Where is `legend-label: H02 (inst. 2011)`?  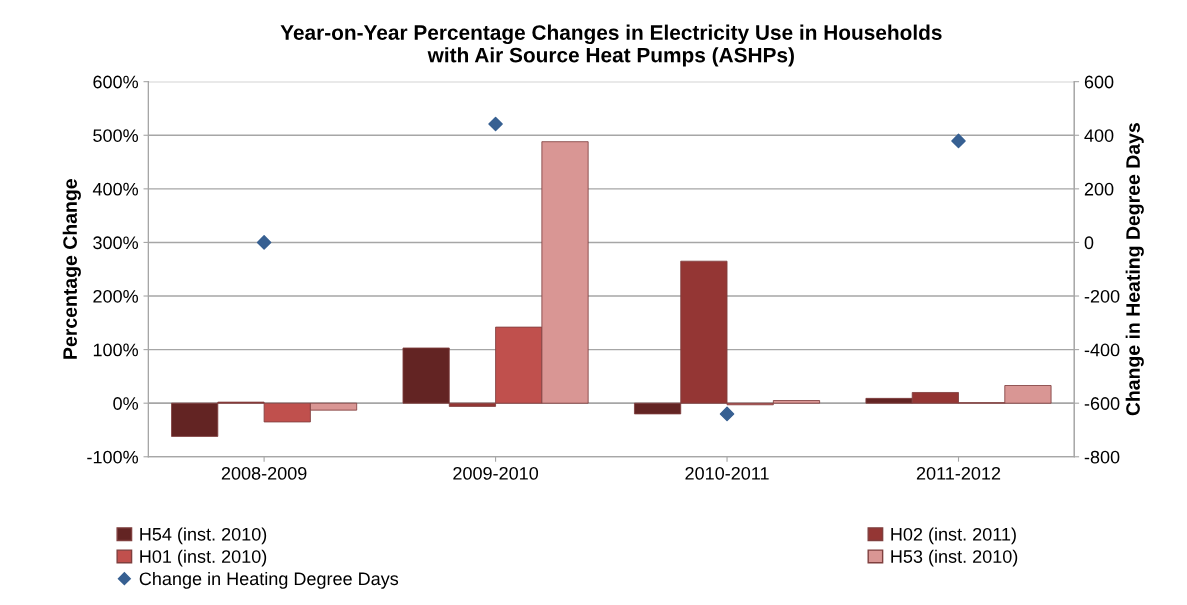 legend-label: H02 (inst. 2011) is located at coordinates (953, 536).